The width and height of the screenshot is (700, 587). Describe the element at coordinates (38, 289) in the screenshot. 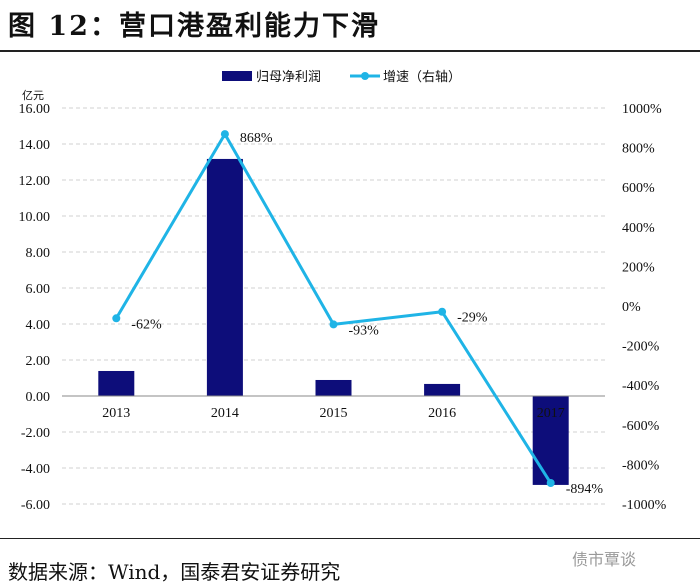

I see `left-tick-label: 6.00` at that location.